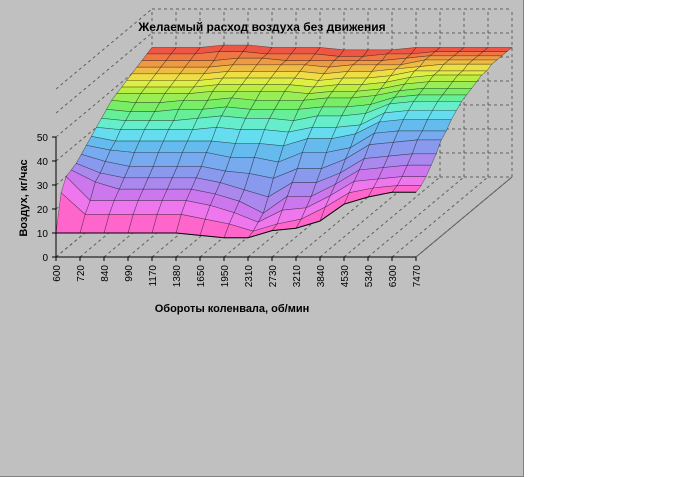 This screenshot has height=477, width=700. Describe the element at coordinates (201, 276) in the screenshot. I see `x-tick-label: 1650` at that location.